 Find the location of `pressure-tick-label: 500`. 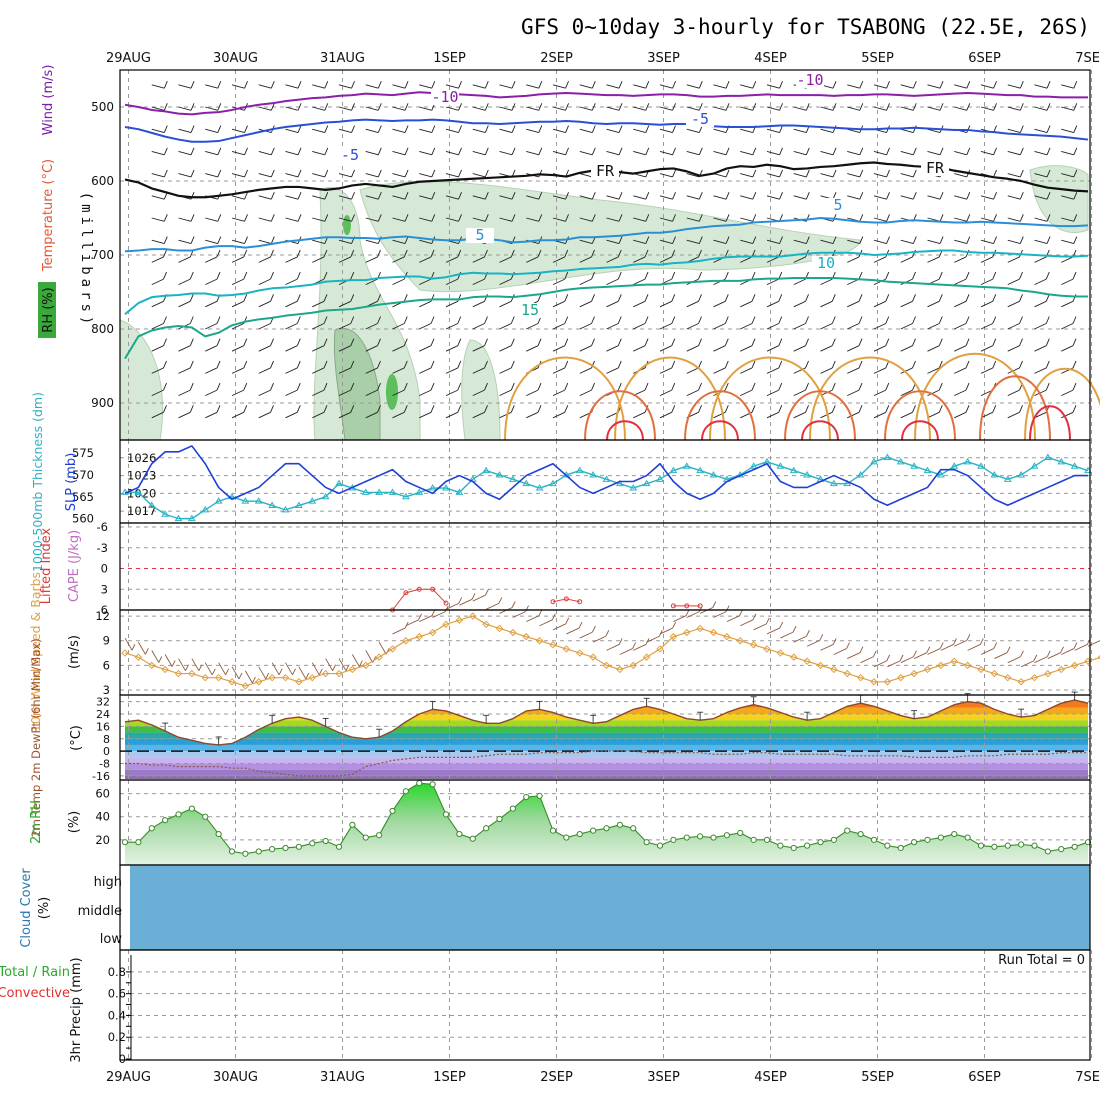

pressure-tick-label: 500 is located at coordinates (102, 107).